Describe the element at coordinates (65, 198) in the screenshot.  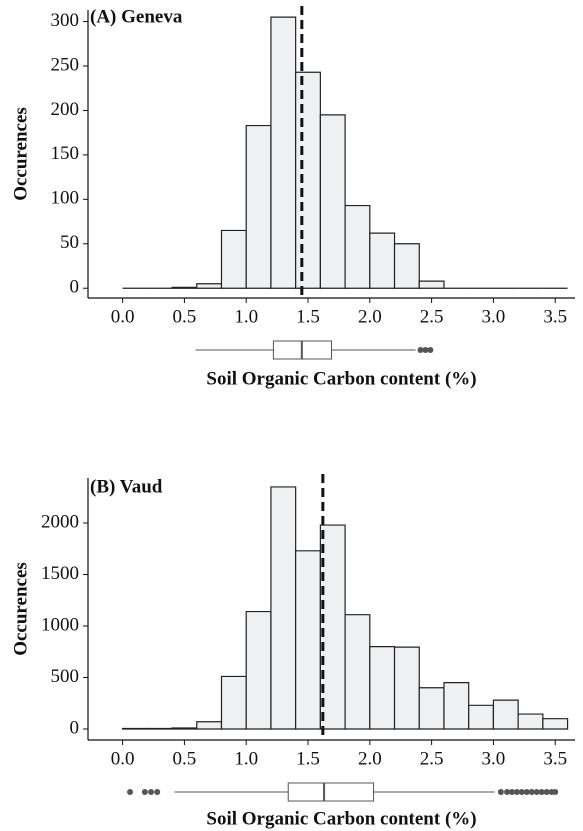
I see `y-tick-label: 100` at that location.